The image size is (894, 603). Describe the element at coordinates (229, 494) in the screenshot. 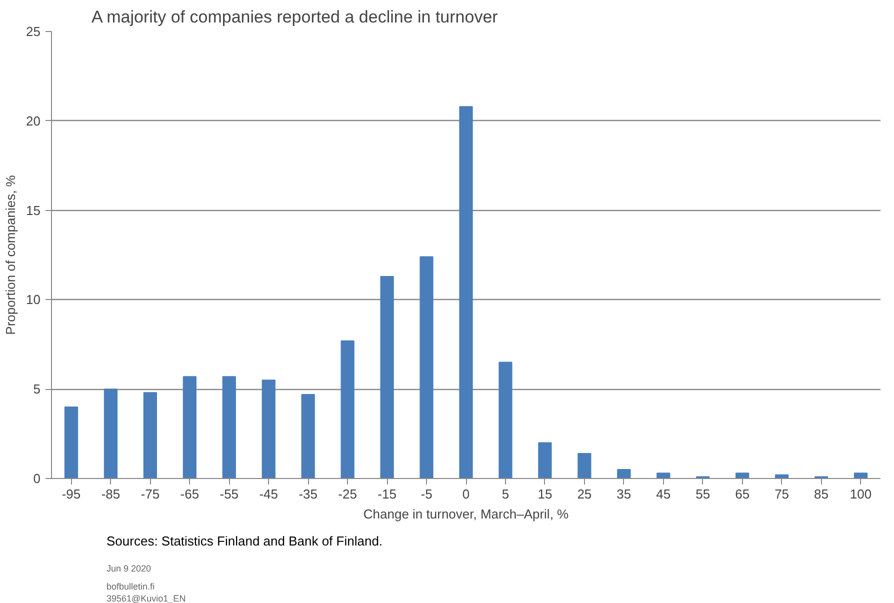

I see `x-tick-label: -55` at that location.